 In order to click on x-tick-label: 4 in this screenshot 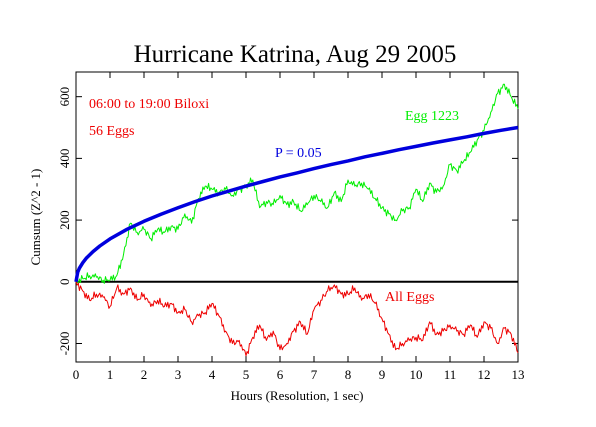, I will do `click(212, 374)`.